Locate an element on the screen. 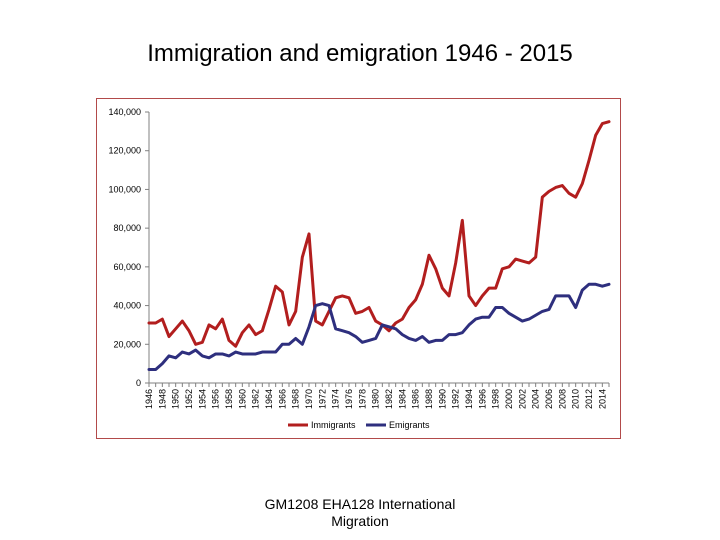 This screenshot has width=720, height=540. x-tick-label: 2010 is located at coordinates (576, 399).